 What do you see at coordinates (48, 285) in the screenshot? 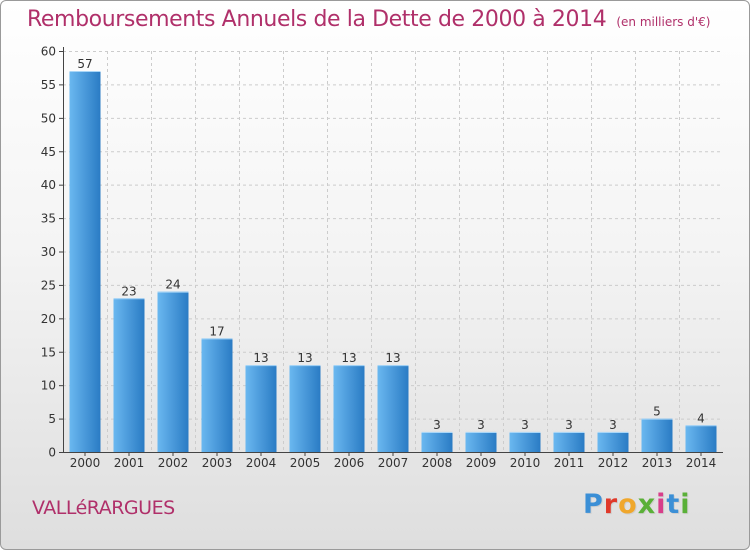
I see `y-tick-label: 25` at bounding box center [48, 285].